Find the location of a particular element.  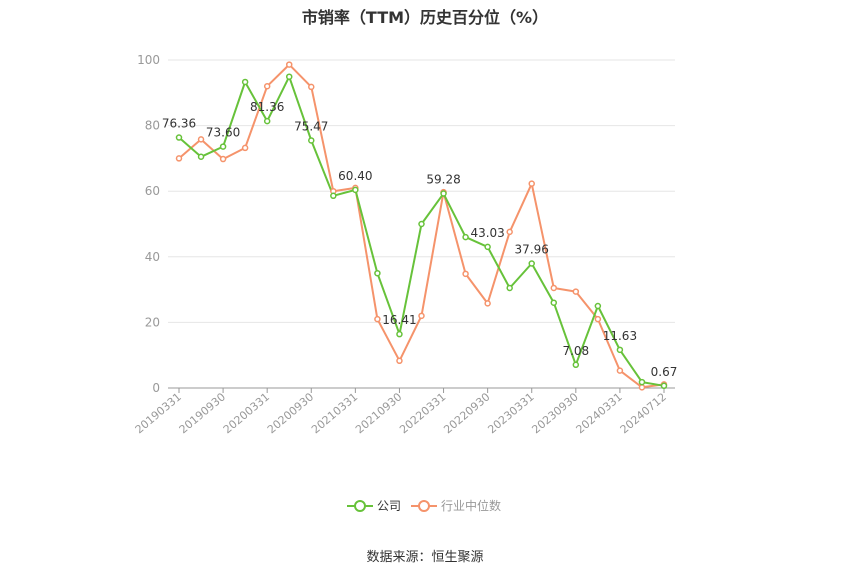

x-tick-label: 20220930 is located at coordinates (466, 413).